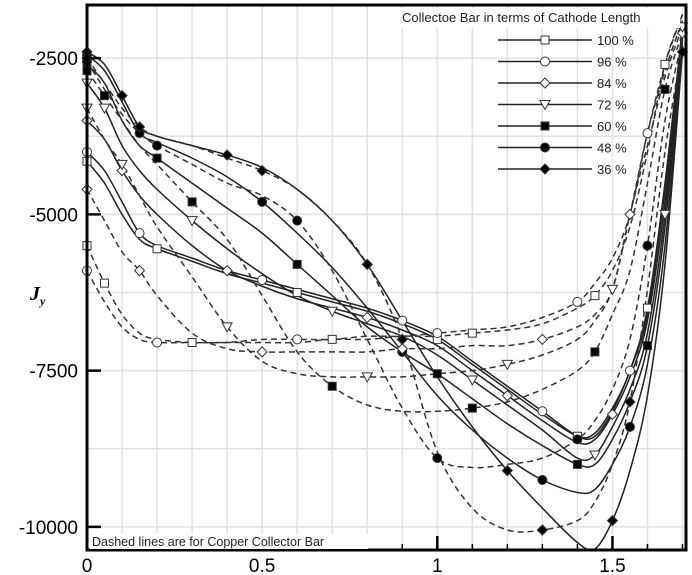 Image resolution: width=692 pixels, height=575 pixels. What do you see at coordinates (87, 565) in the screenshot?
I see `x-tick-label: 0` at bounding box center [87, 565].